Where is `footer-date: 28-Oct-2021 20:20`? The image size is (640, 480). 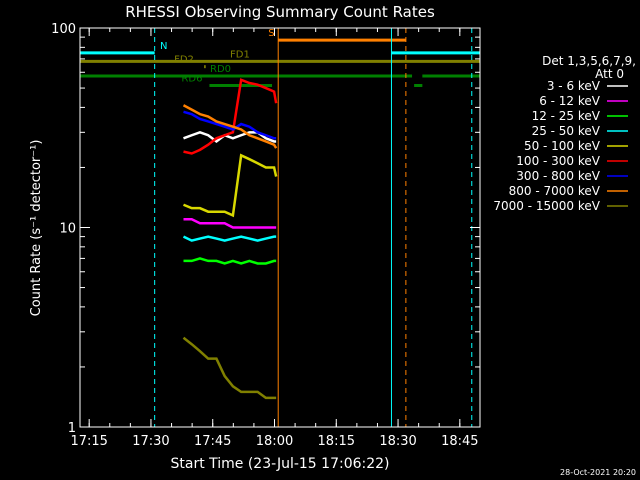 footer-date: 28-Oct-2021 20:20 is located at coordinates (598, 472).